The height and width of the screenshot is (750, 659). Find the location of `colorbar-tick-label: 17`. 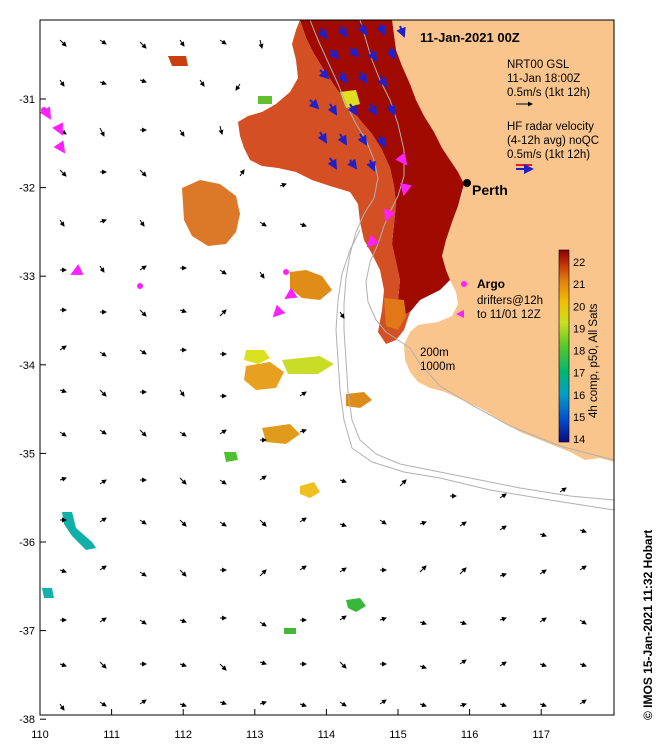

colorbar-tick-label: 17 is located at coordinates (579, 374).